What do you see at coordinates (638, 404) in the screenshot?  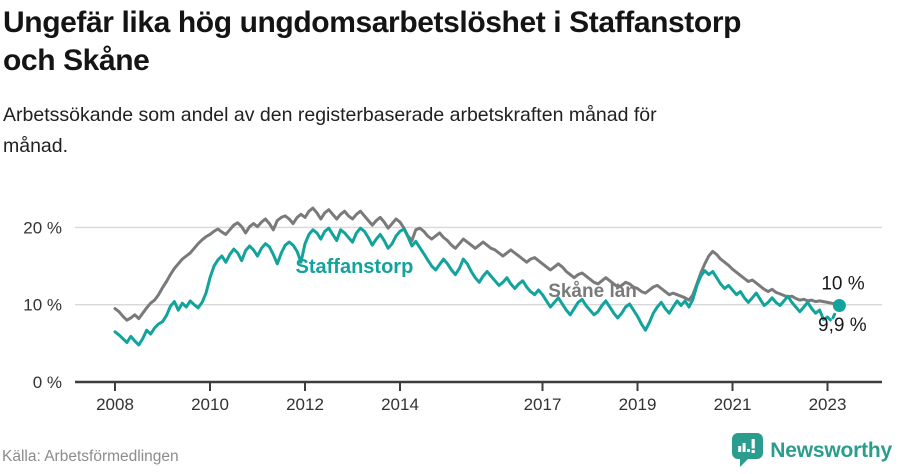 I see `x-tick-label-2019: 2019` at bounding box center [638, 404].